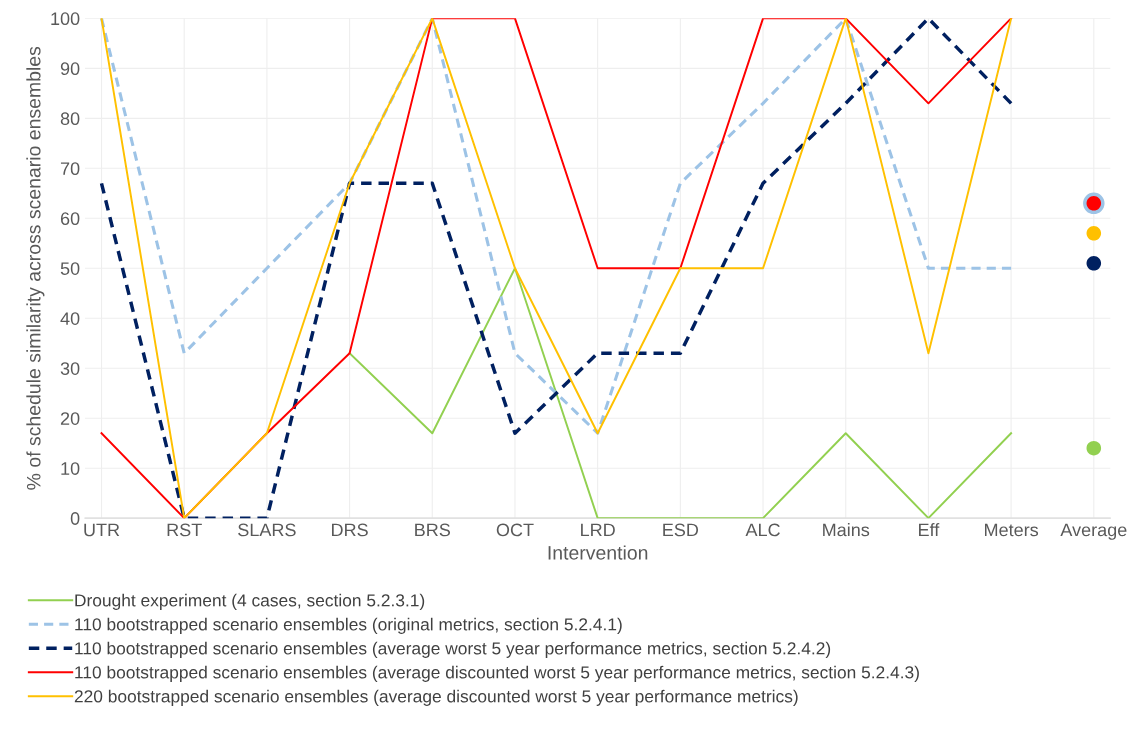  Describe the element at coordinates (1093, 531) in the screenshot. I see `x-tick-label: Average` at that location.